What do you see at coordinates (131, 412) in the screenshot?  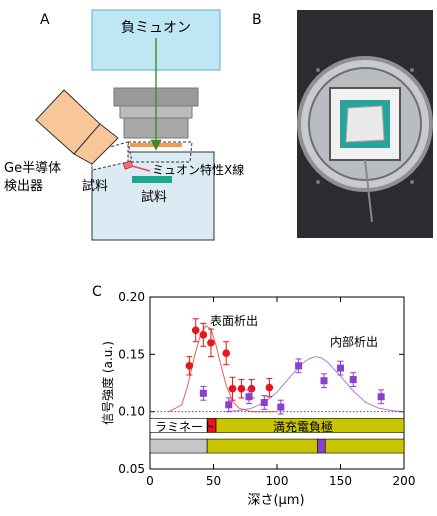 I see `y-tick-label: 0.10` at bounding box center [131, 412].